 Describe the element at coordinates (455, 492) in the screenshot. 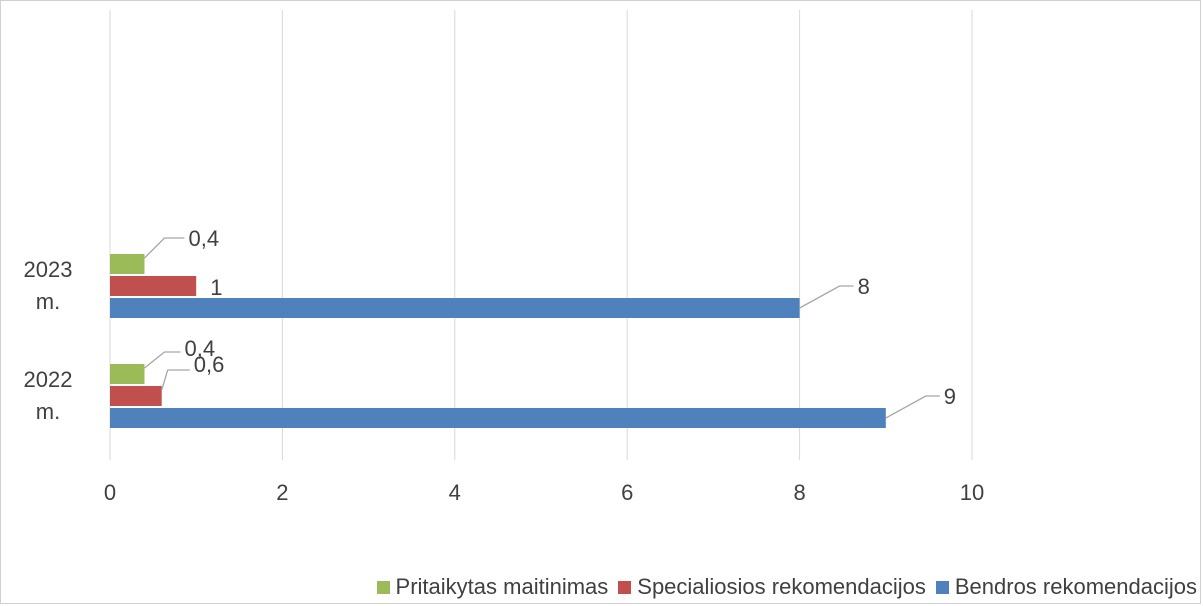

I see `x-tick-label: 4` at that location.